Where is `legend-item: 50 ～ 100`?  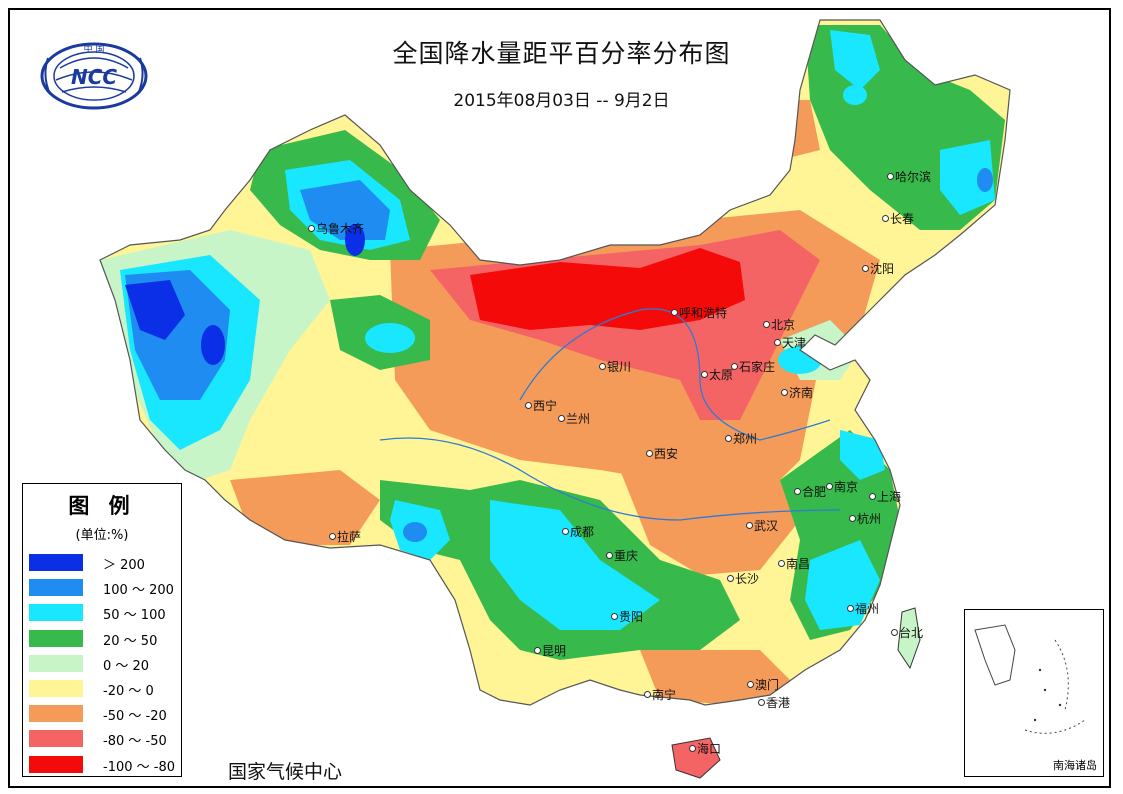
legend-item: 50 ～ 100 is located at coordinates (102, 613).